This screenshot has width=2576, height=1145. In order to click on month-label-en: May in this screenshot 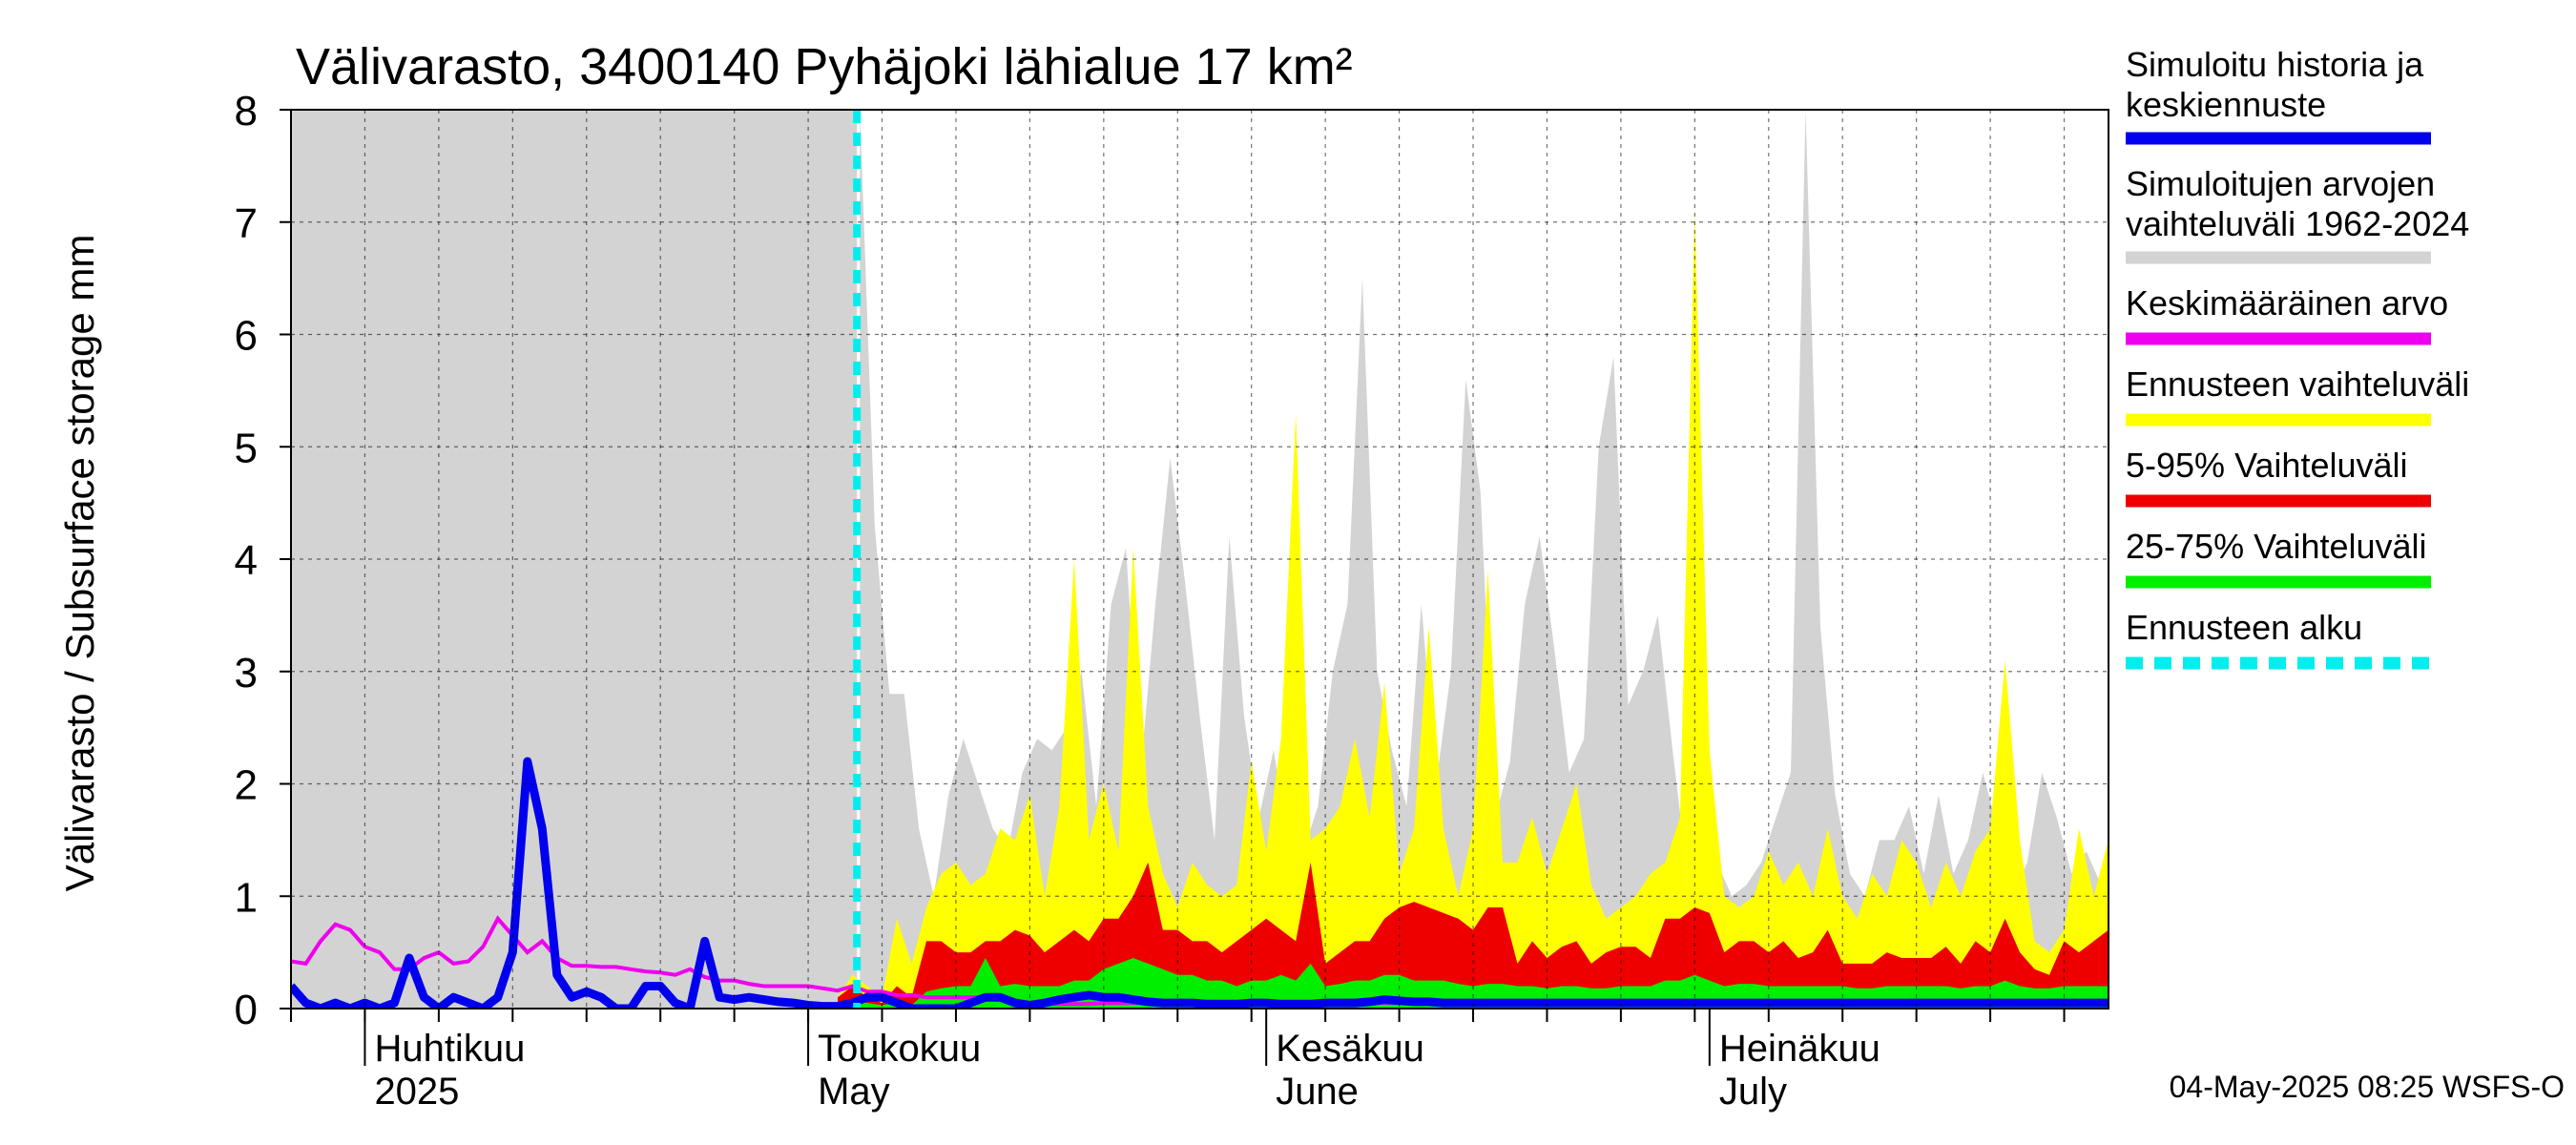, I will do `click(854, 1092)`.